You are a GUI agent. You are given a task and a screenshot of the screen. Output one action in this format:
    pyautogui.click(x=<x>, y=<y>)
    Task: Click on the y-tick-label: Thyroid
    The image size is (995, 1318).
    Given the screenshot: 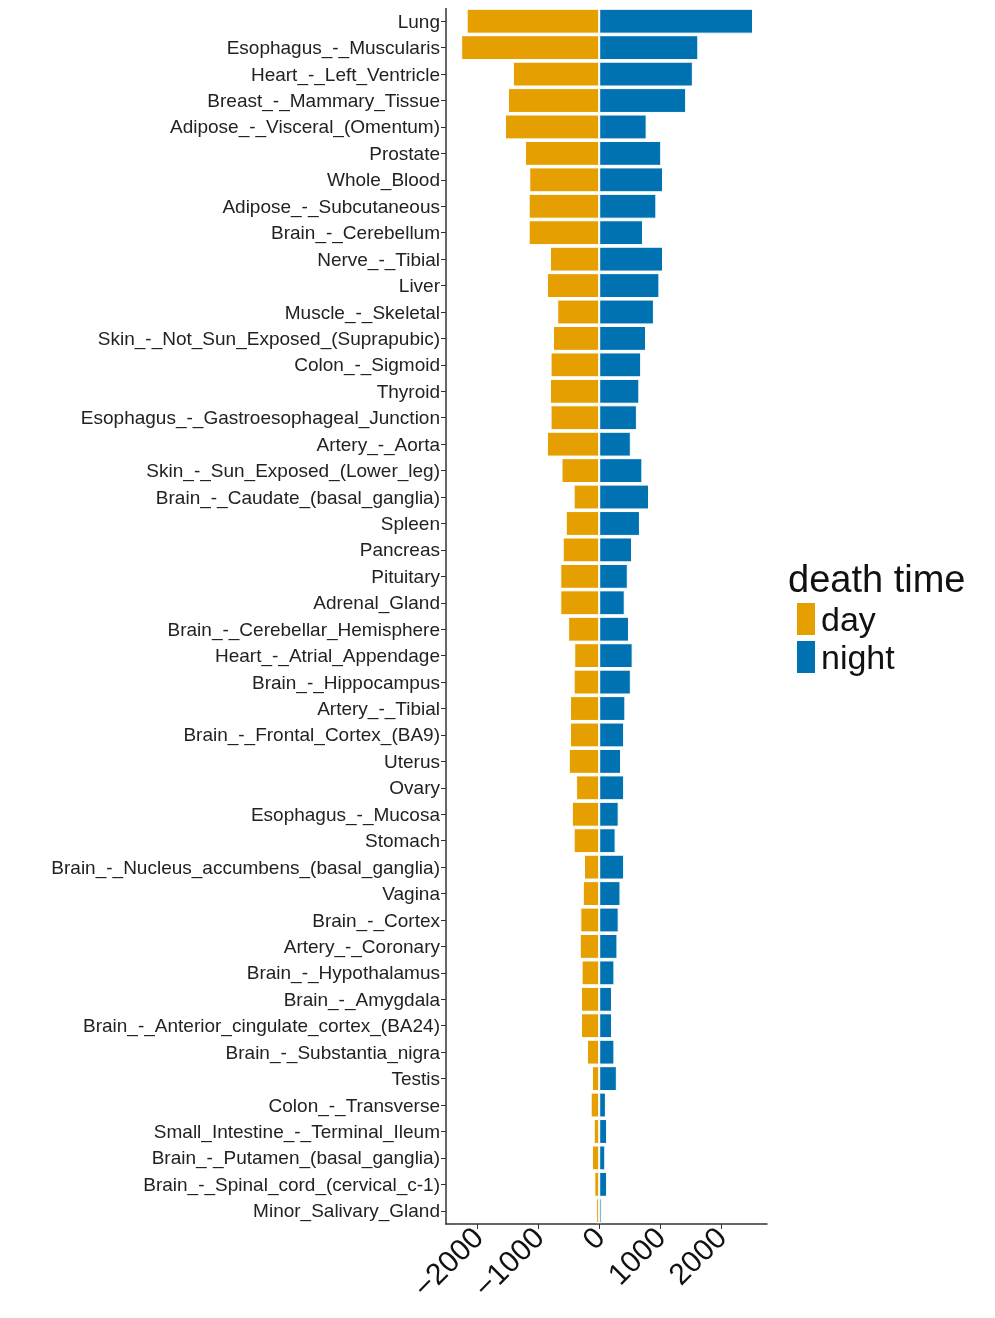 What is the action you would take?
    pyautogui.click(x=408, y=391)
    